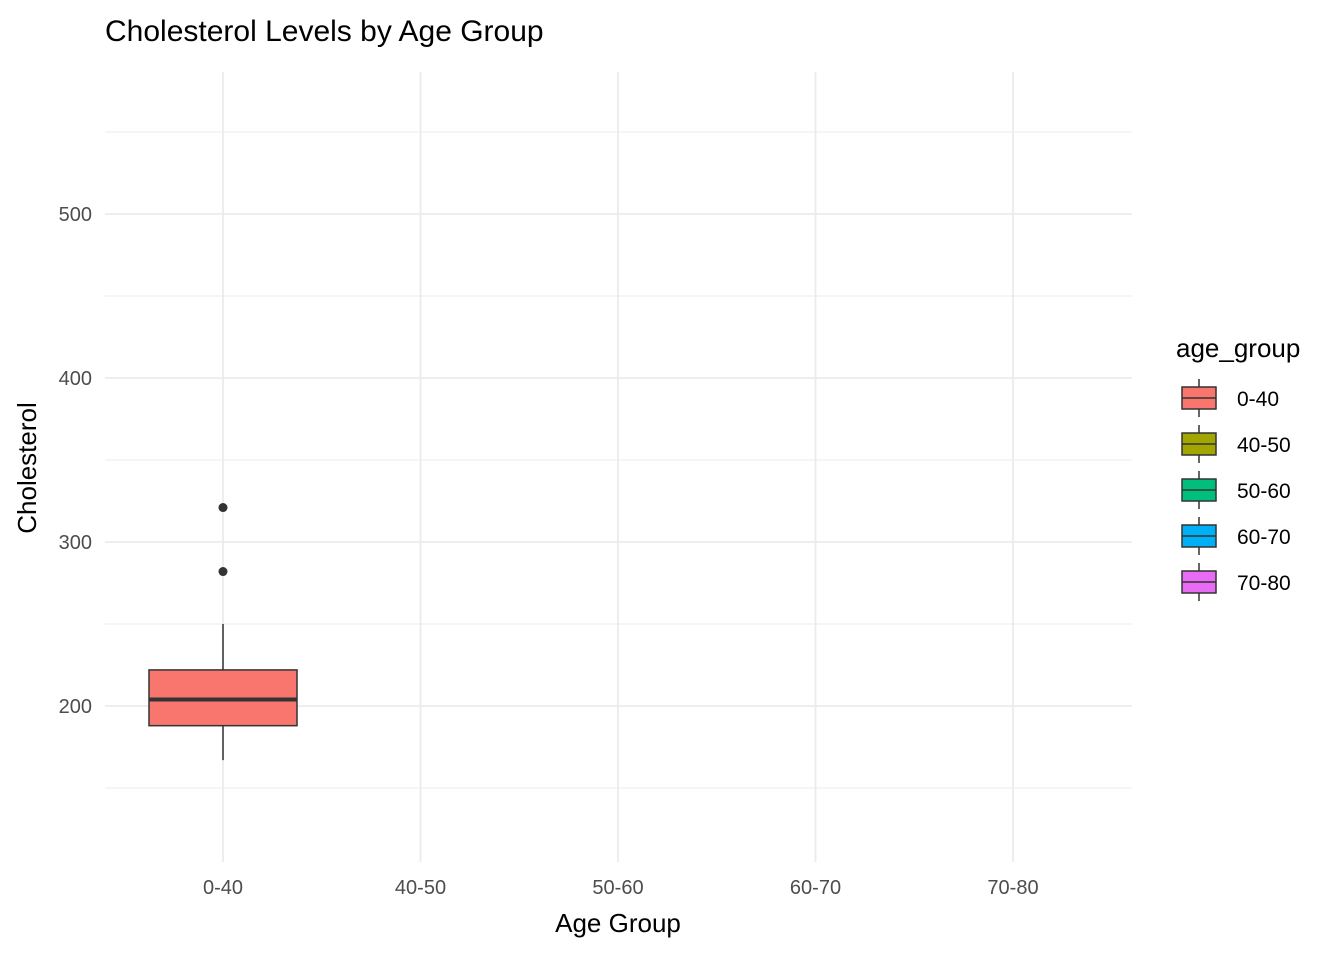  What do you see at coordinates (618, 923) in the screenshot?
I see `x-axis-title: Age Group` at bounding box center [618, 923].